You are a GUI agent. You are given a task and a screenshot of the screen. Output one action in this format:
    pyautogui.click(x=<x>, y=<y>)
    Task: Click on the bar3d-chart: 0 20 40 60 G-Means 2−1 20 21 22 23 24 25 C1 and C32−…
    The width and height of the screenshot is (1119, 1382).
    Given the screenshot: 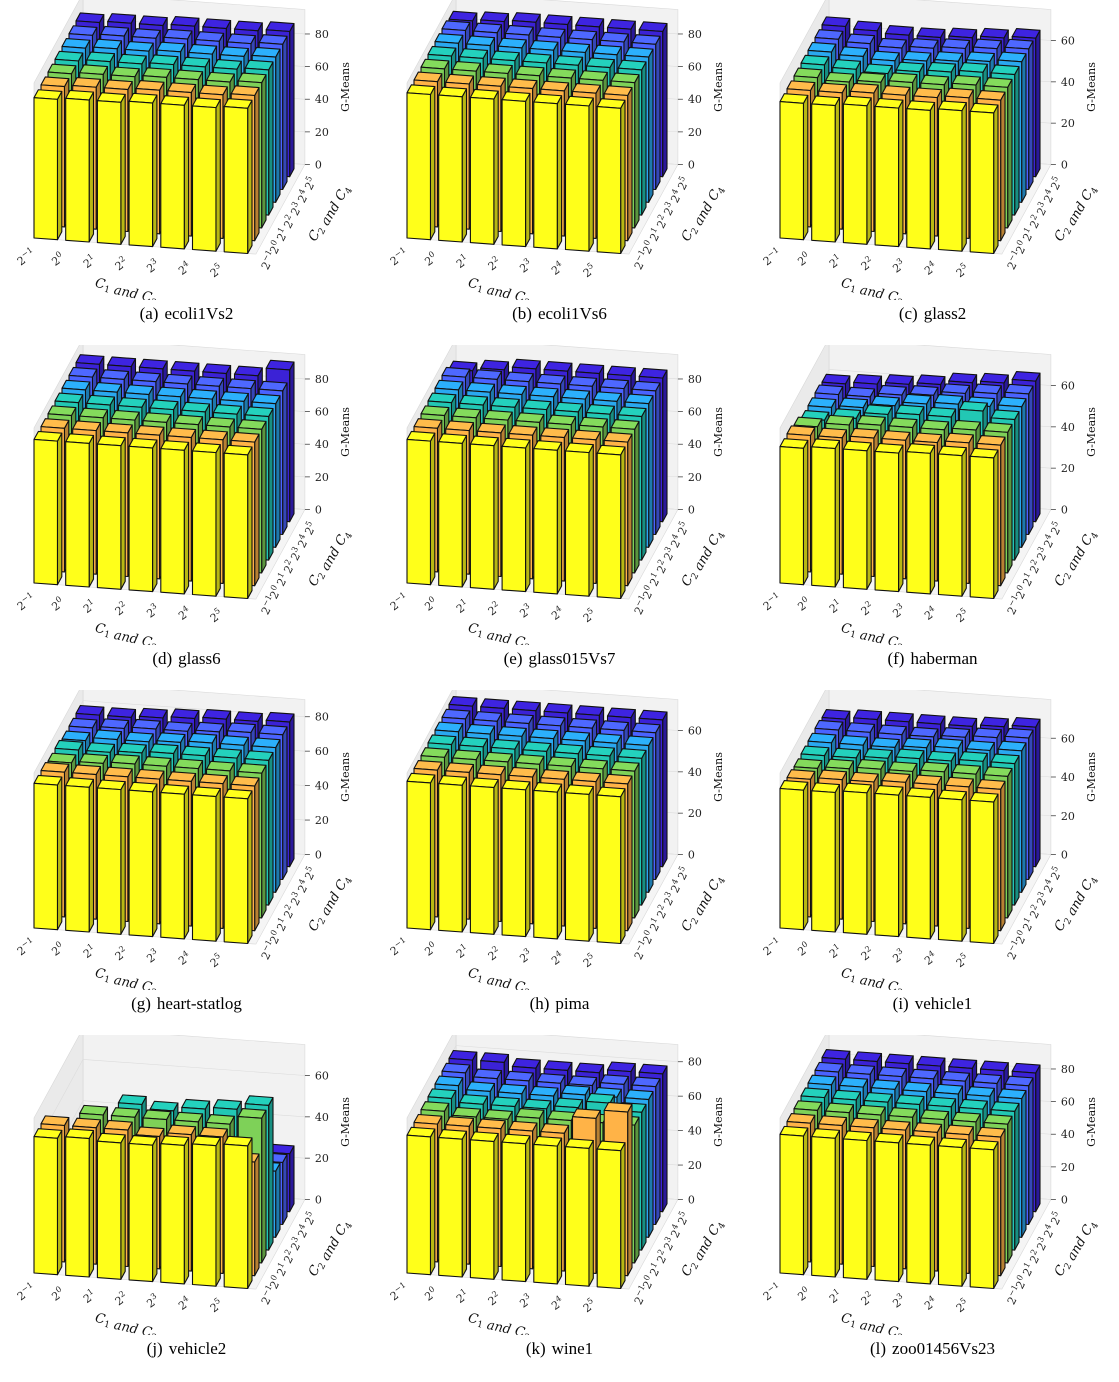 What is the action you would take?
    pyautogui.click(x=558, y=840)
    